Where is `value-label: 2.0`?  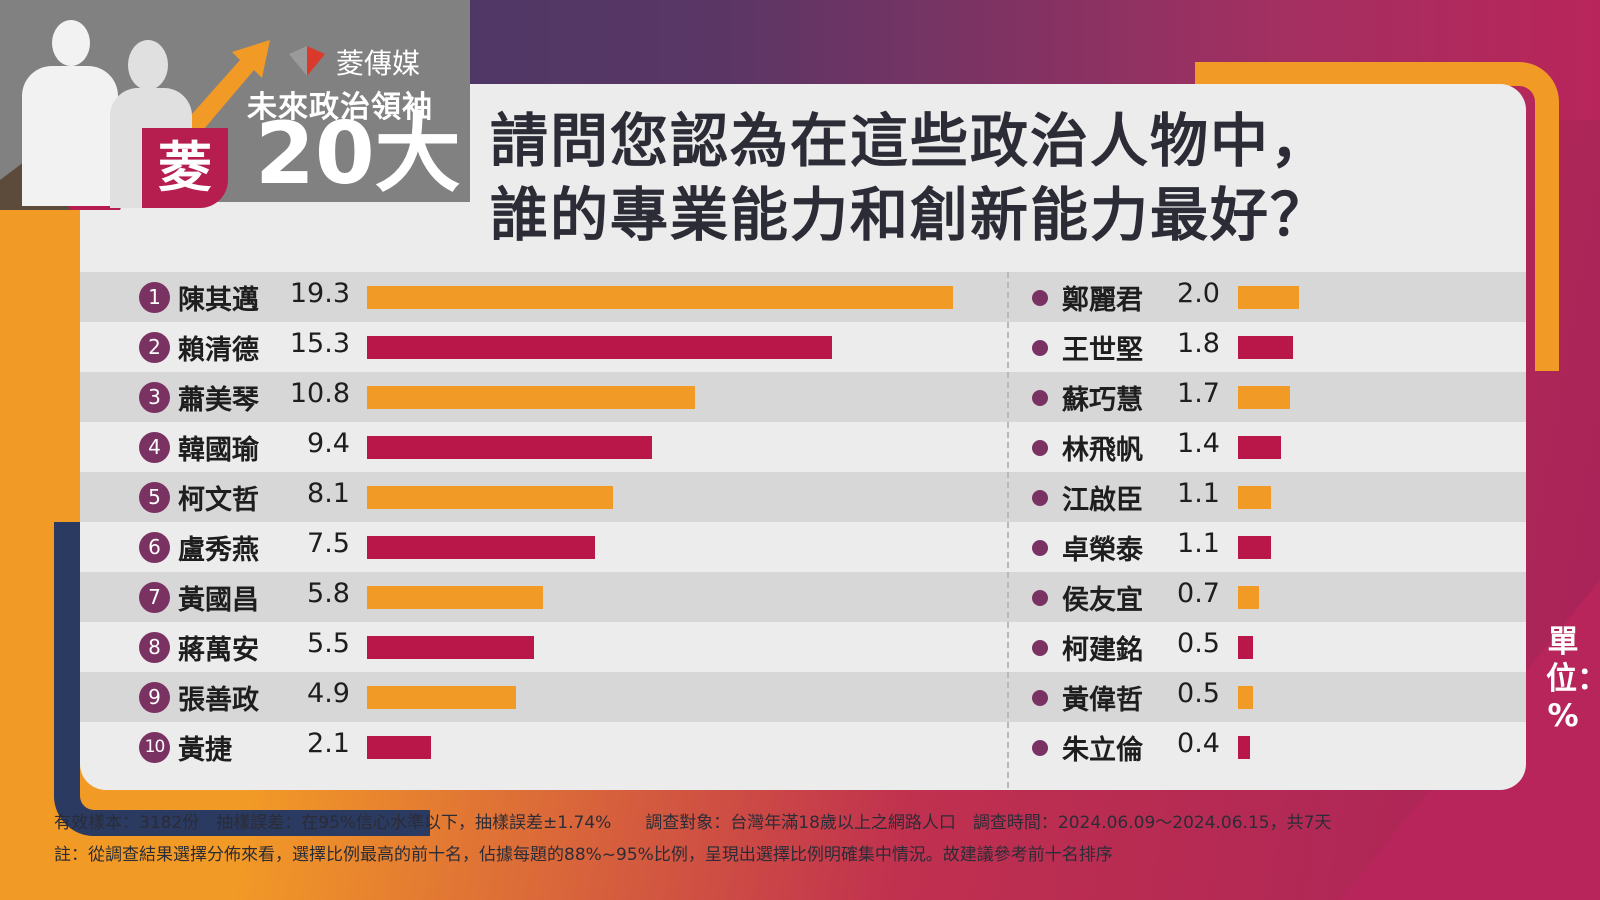
value-label: 2.0 is located at coordinates (1198, 293).